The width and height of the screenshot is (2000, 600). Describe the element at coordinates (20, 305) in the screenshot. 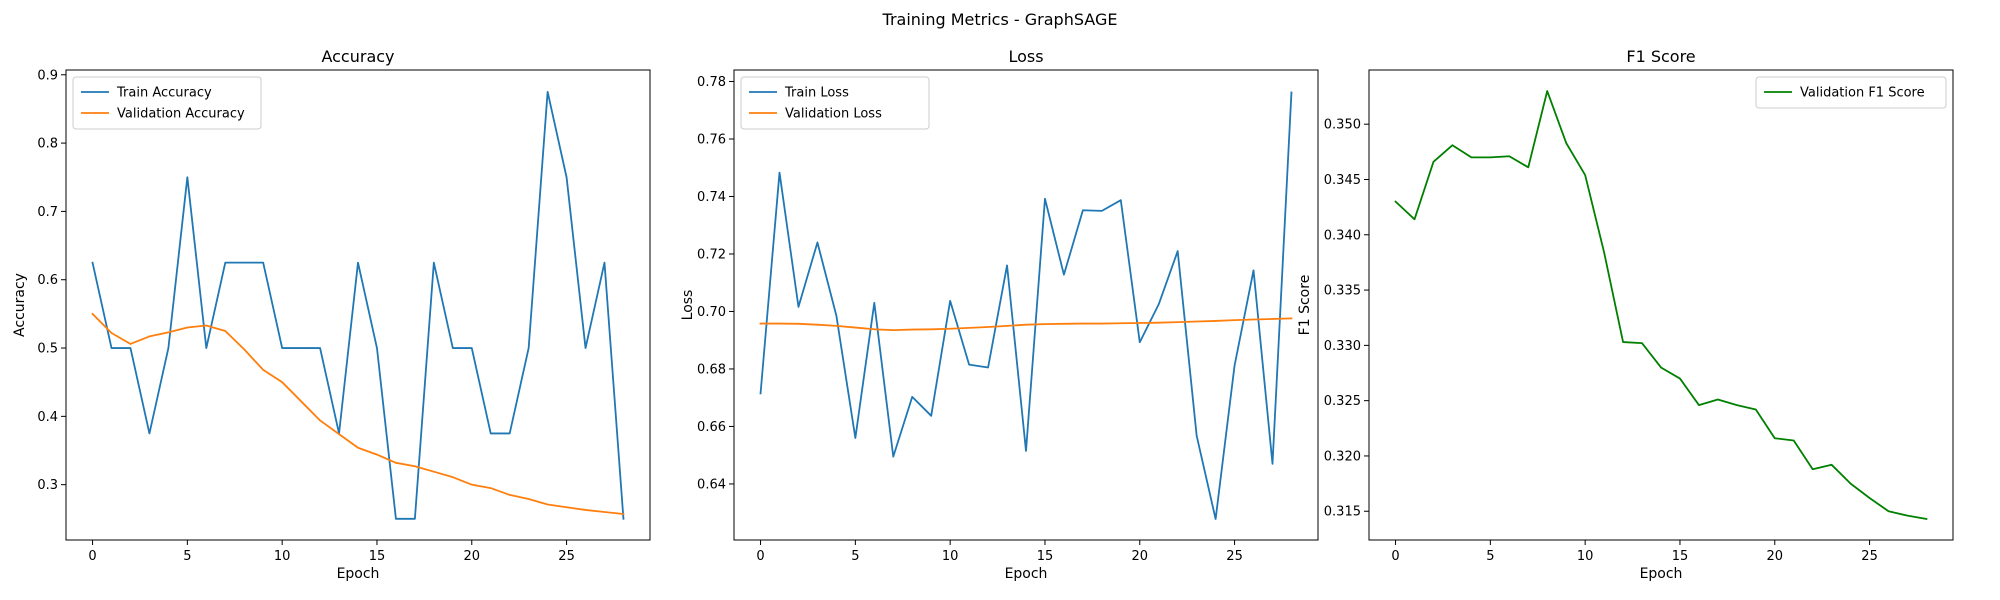

I see `y-axis-label: Accuracy` at that location.